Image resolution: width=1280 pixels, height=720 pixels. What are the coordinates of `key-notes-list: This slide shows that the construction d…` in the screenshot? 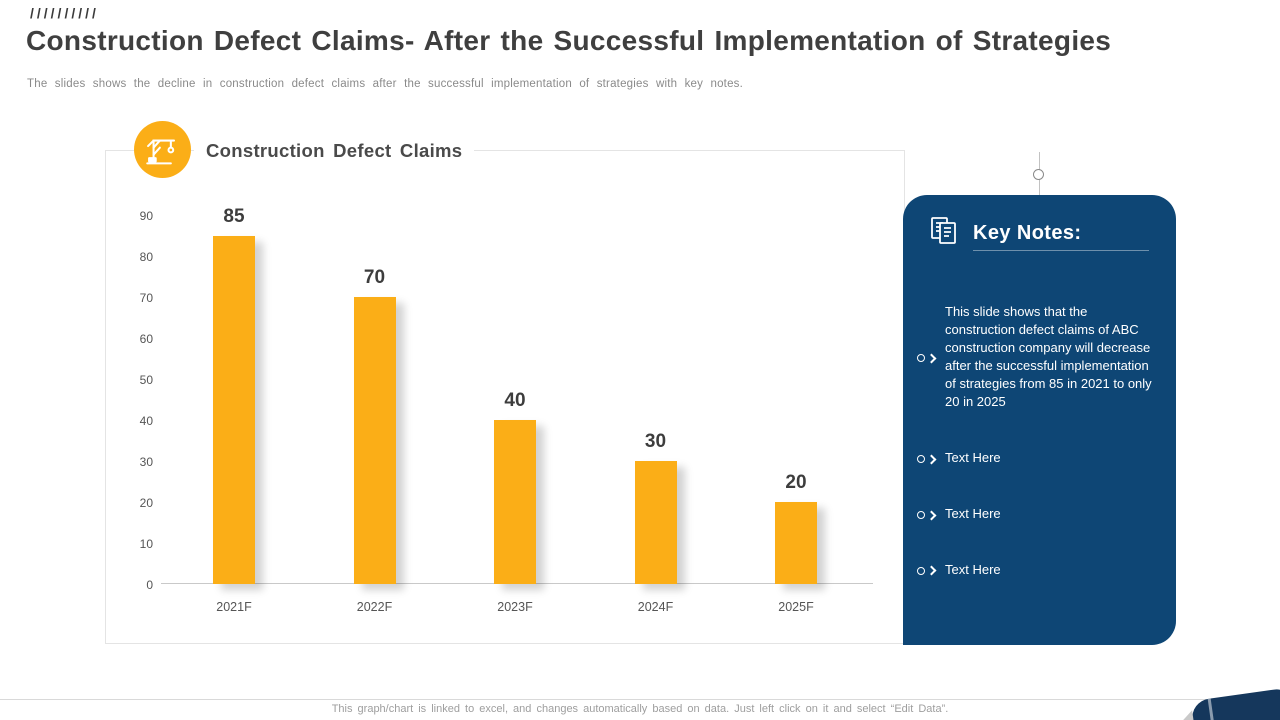 It's located at (1037, 459).